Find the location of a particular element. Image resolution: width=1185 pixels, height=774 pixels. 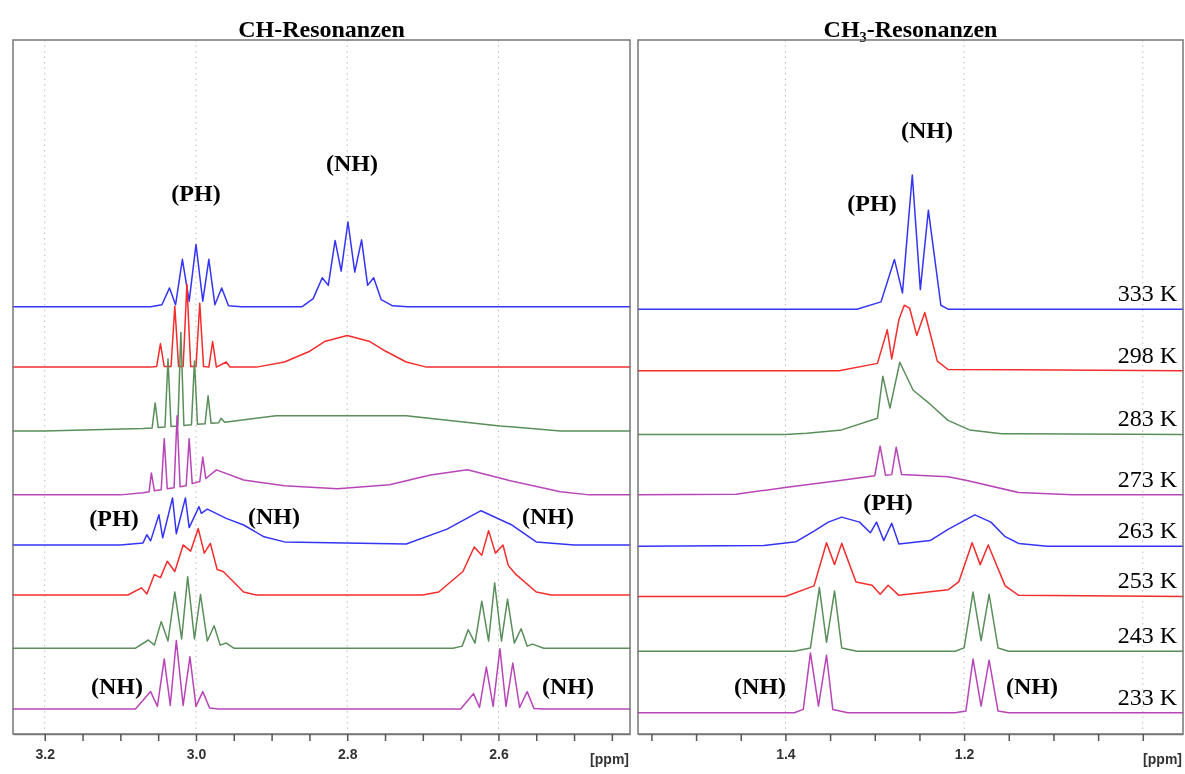

series-label: 243 K is located at coordinates (1147, 635).